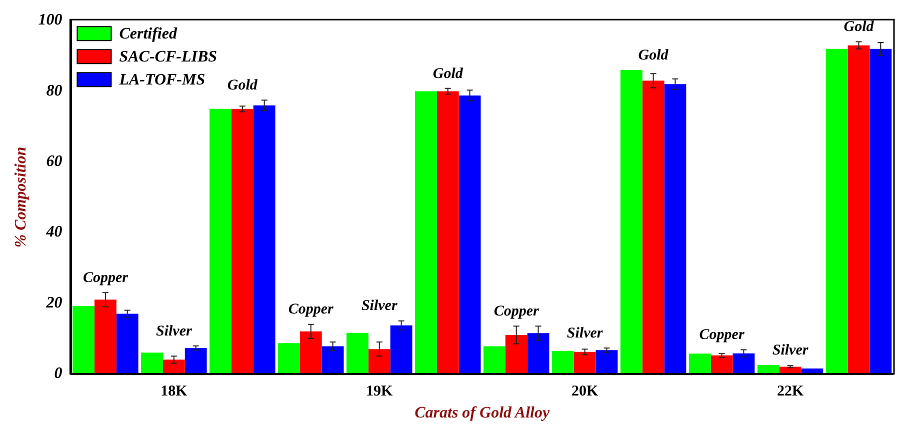 This screenshot has height=433, width=911. I want to click on x-tick-label: 20K, so click(584, 392).